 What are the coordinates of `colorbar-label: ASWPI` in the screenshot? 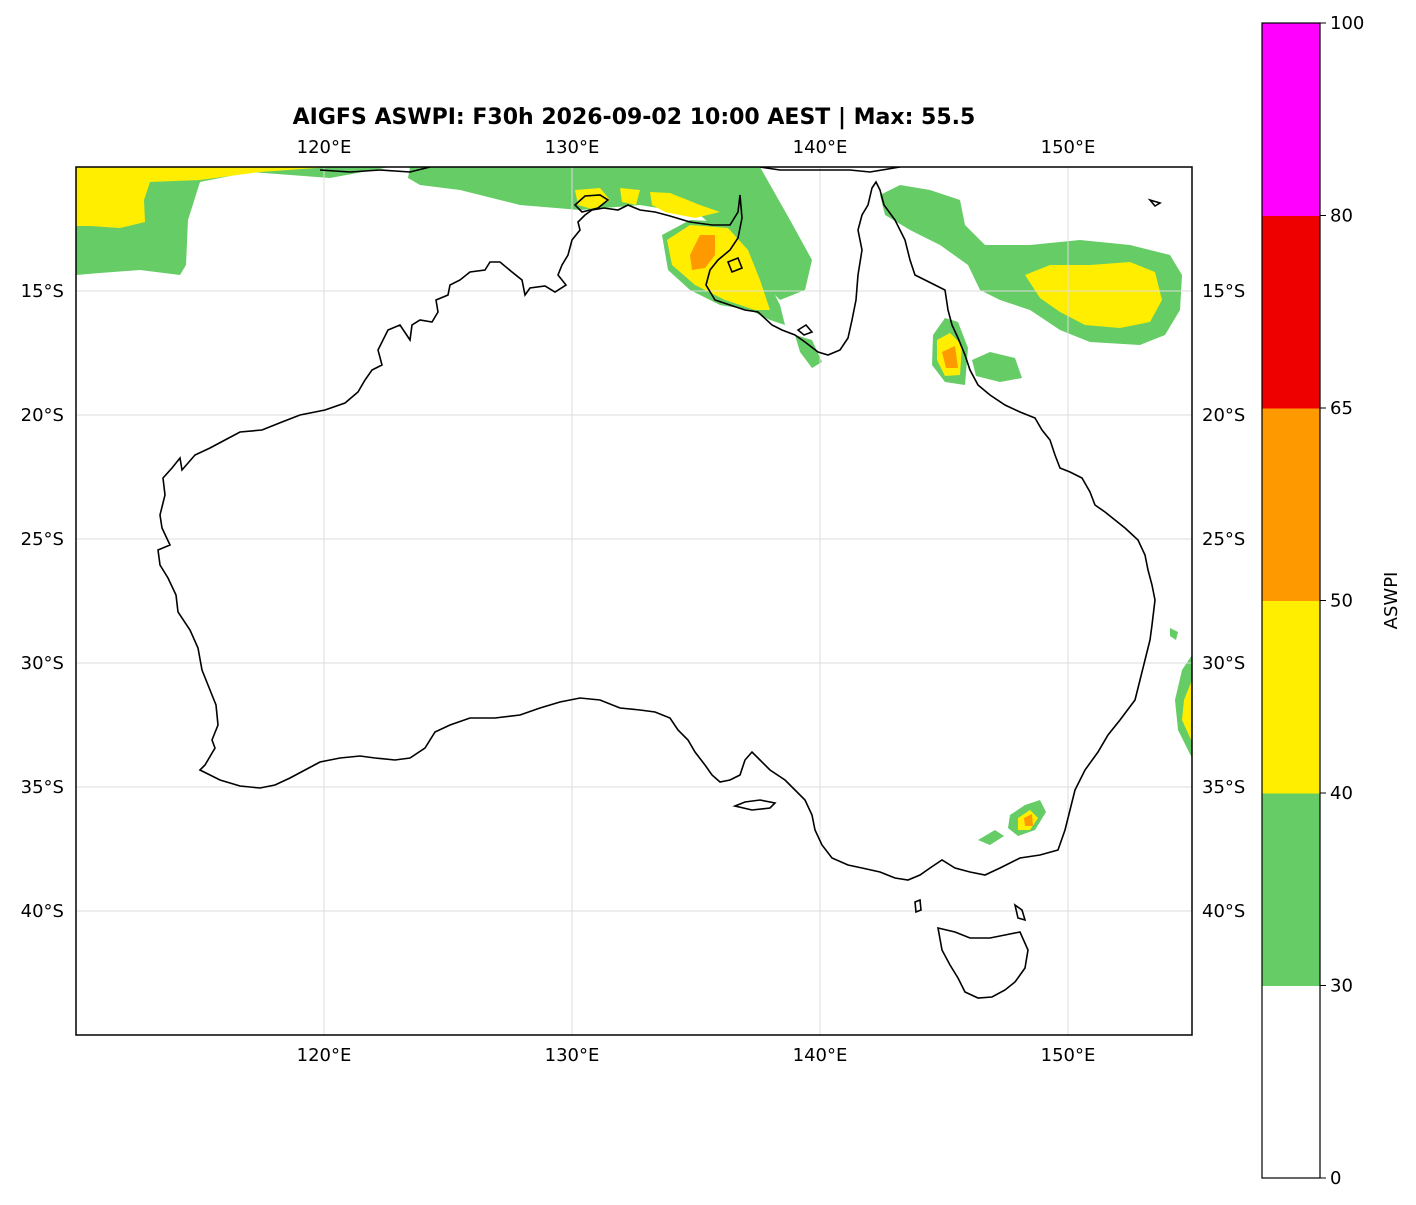 It's located at (1391, 601).